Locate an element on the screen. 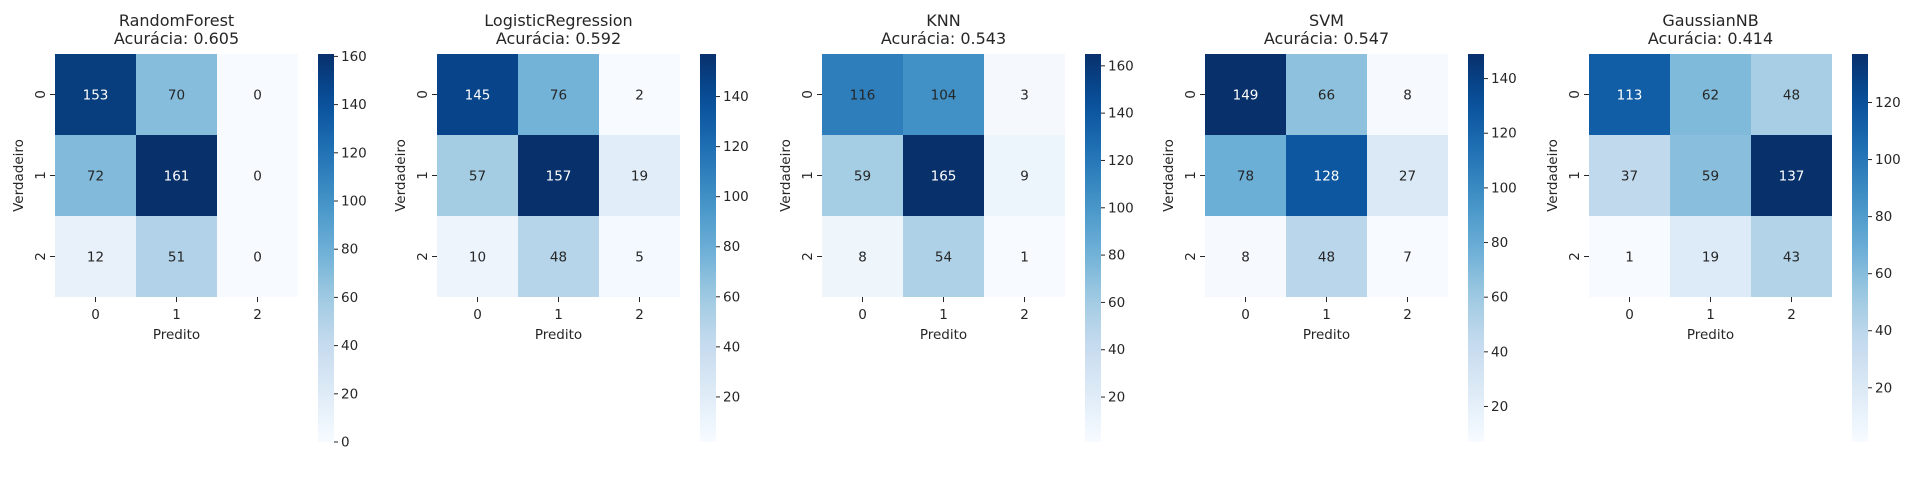 Image resolution: width=1923 pixels, height=500 pixels. chart-title: RandomForest is located at coordinates (176, 20).